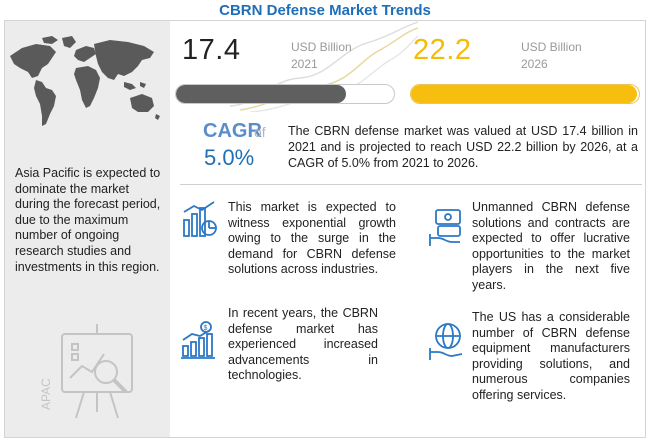 This screenshot has height=442, width=650. Describe the element at coordinates (551, 47) in the screenshot. I see `market-unit-2026: USD Billion` at that location.